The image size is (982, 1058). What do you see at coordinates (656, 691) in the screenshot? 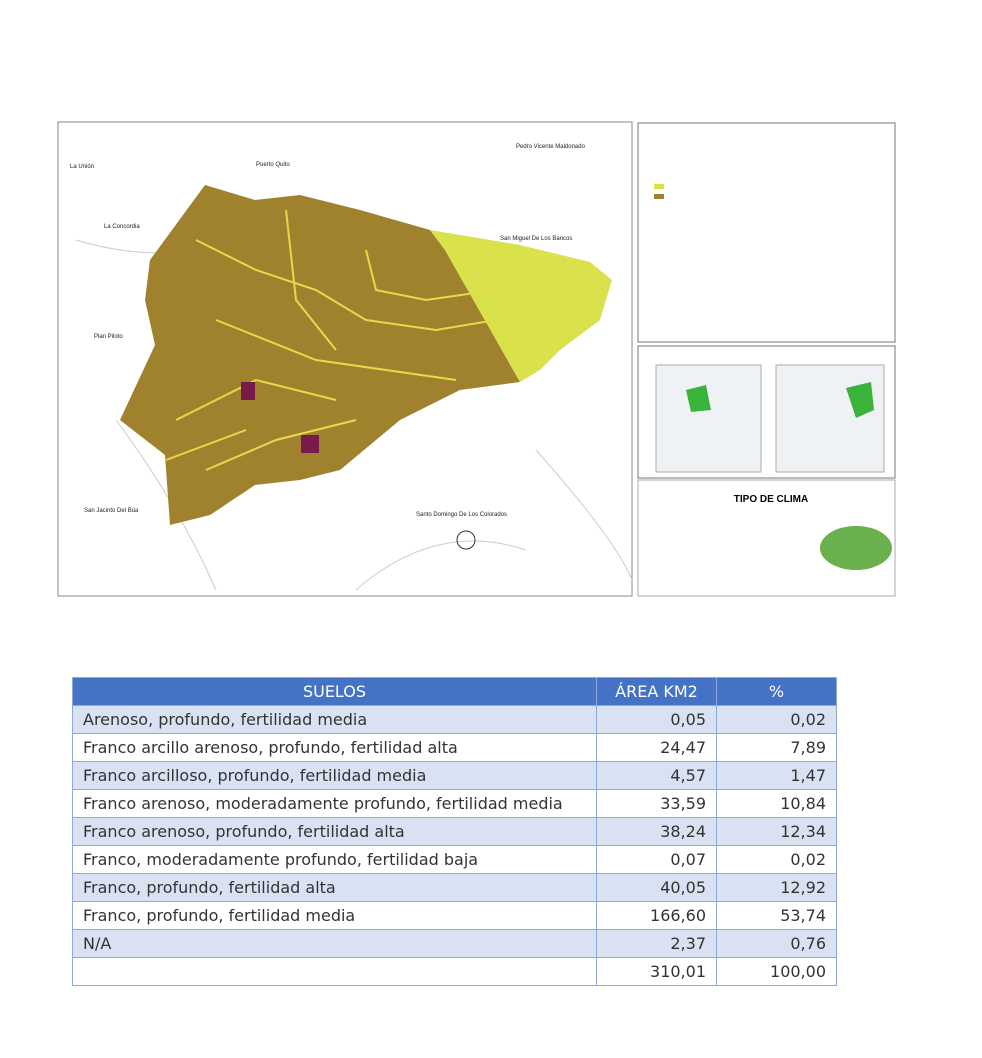
I see `header-cell: ÁREA KM2` at bounding box center [656, 691].